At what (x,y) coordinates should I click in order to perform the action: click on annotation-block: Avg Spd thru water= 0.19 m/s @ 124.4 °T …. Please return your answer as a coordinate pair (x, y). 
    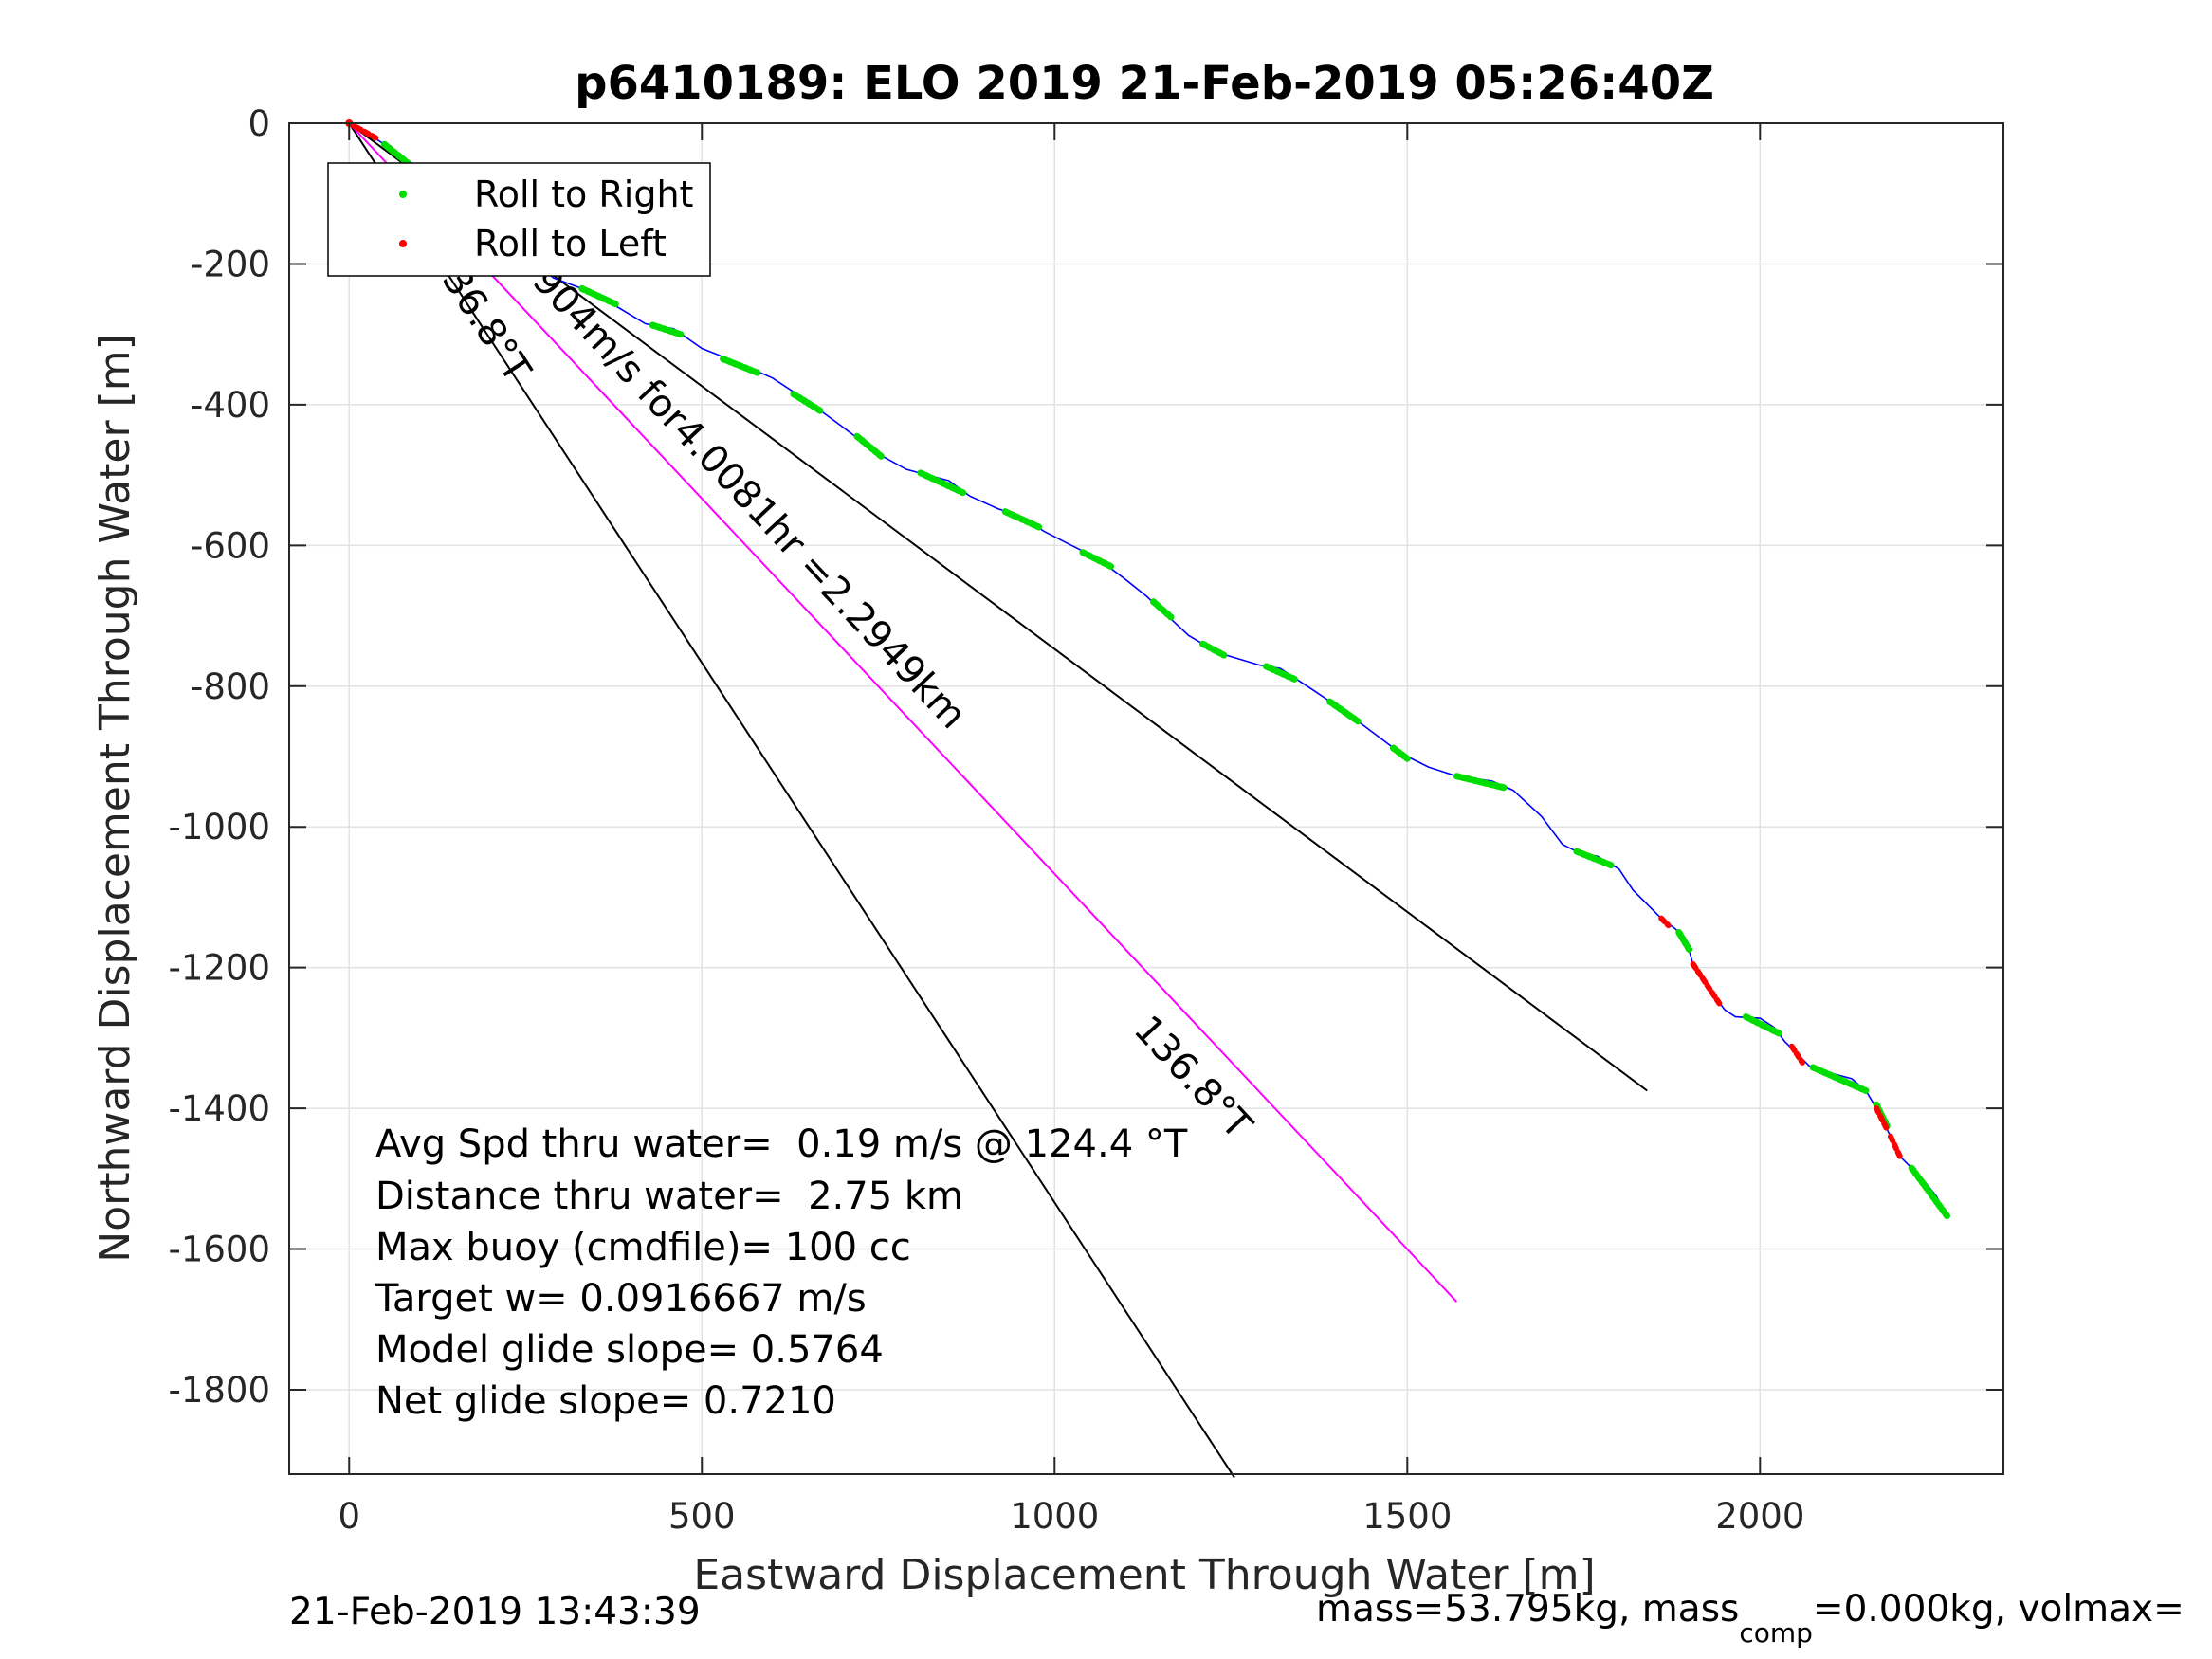
    Looking at the image, I should click on (781, 1272).